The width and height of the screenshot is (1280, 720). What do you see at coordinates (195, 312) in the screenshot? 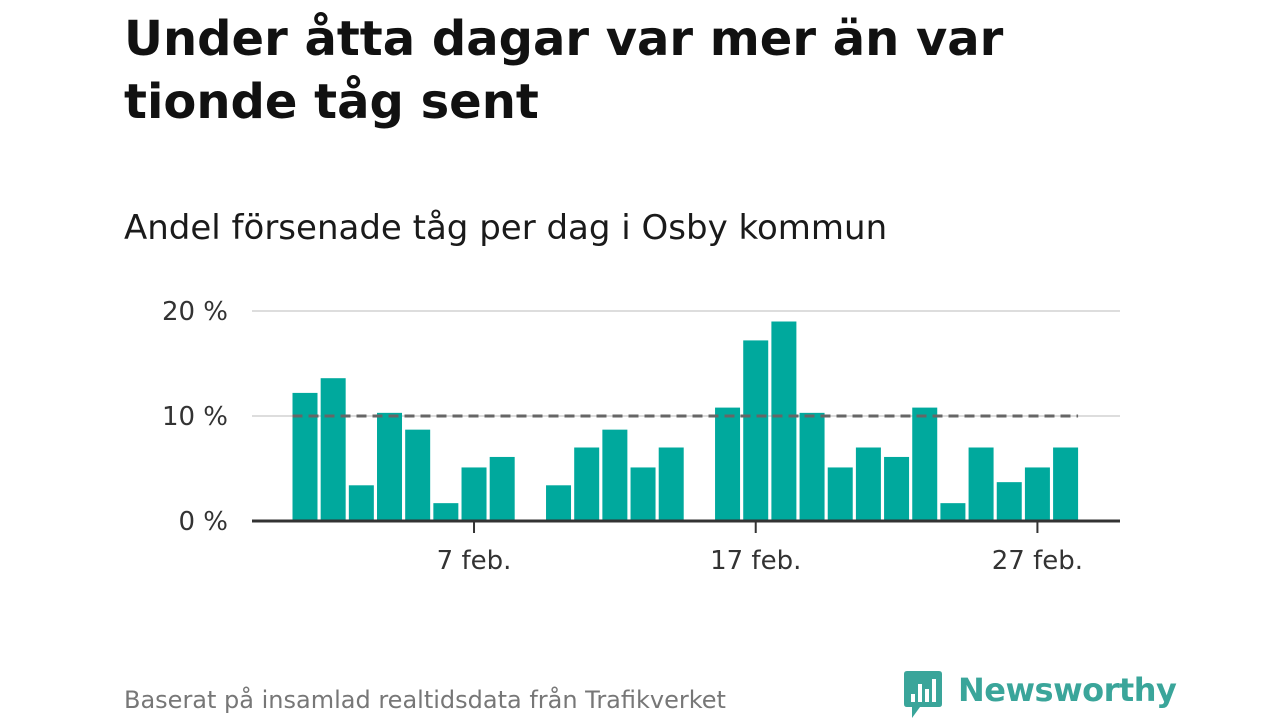
I see `y-tick-label: 20 %` at bounding box center [195, 312].